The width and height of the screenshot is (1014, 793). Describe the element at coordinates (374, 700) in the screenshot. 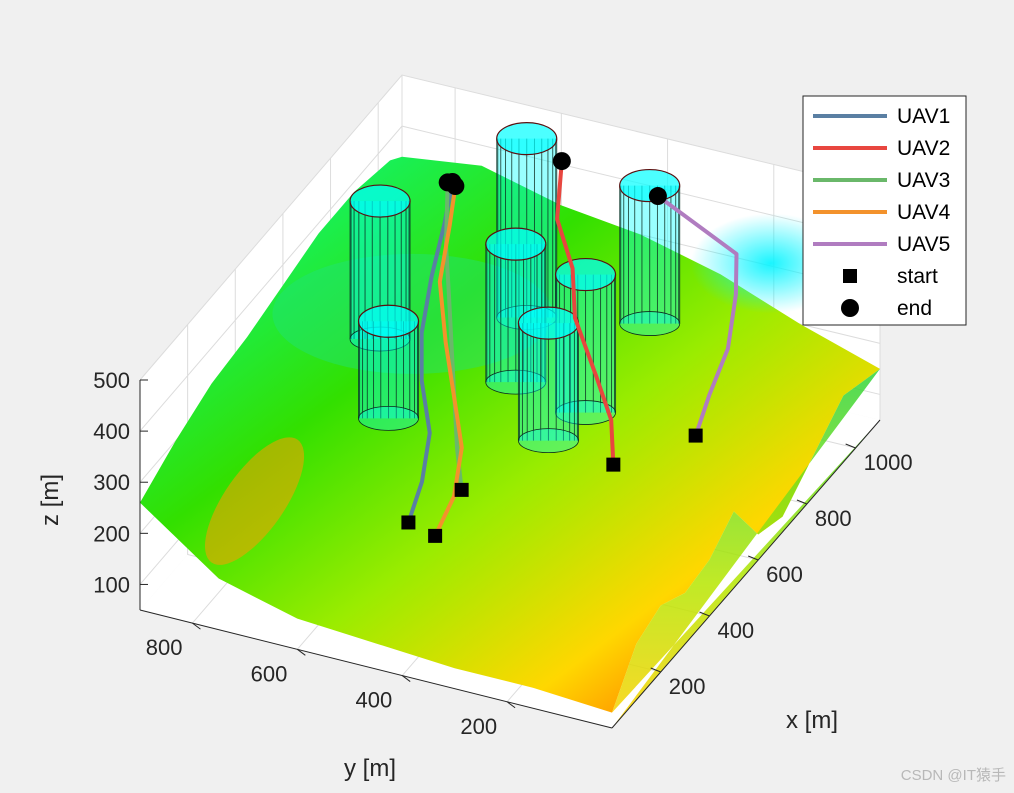

I see `y-tick-label: 400` at that location.